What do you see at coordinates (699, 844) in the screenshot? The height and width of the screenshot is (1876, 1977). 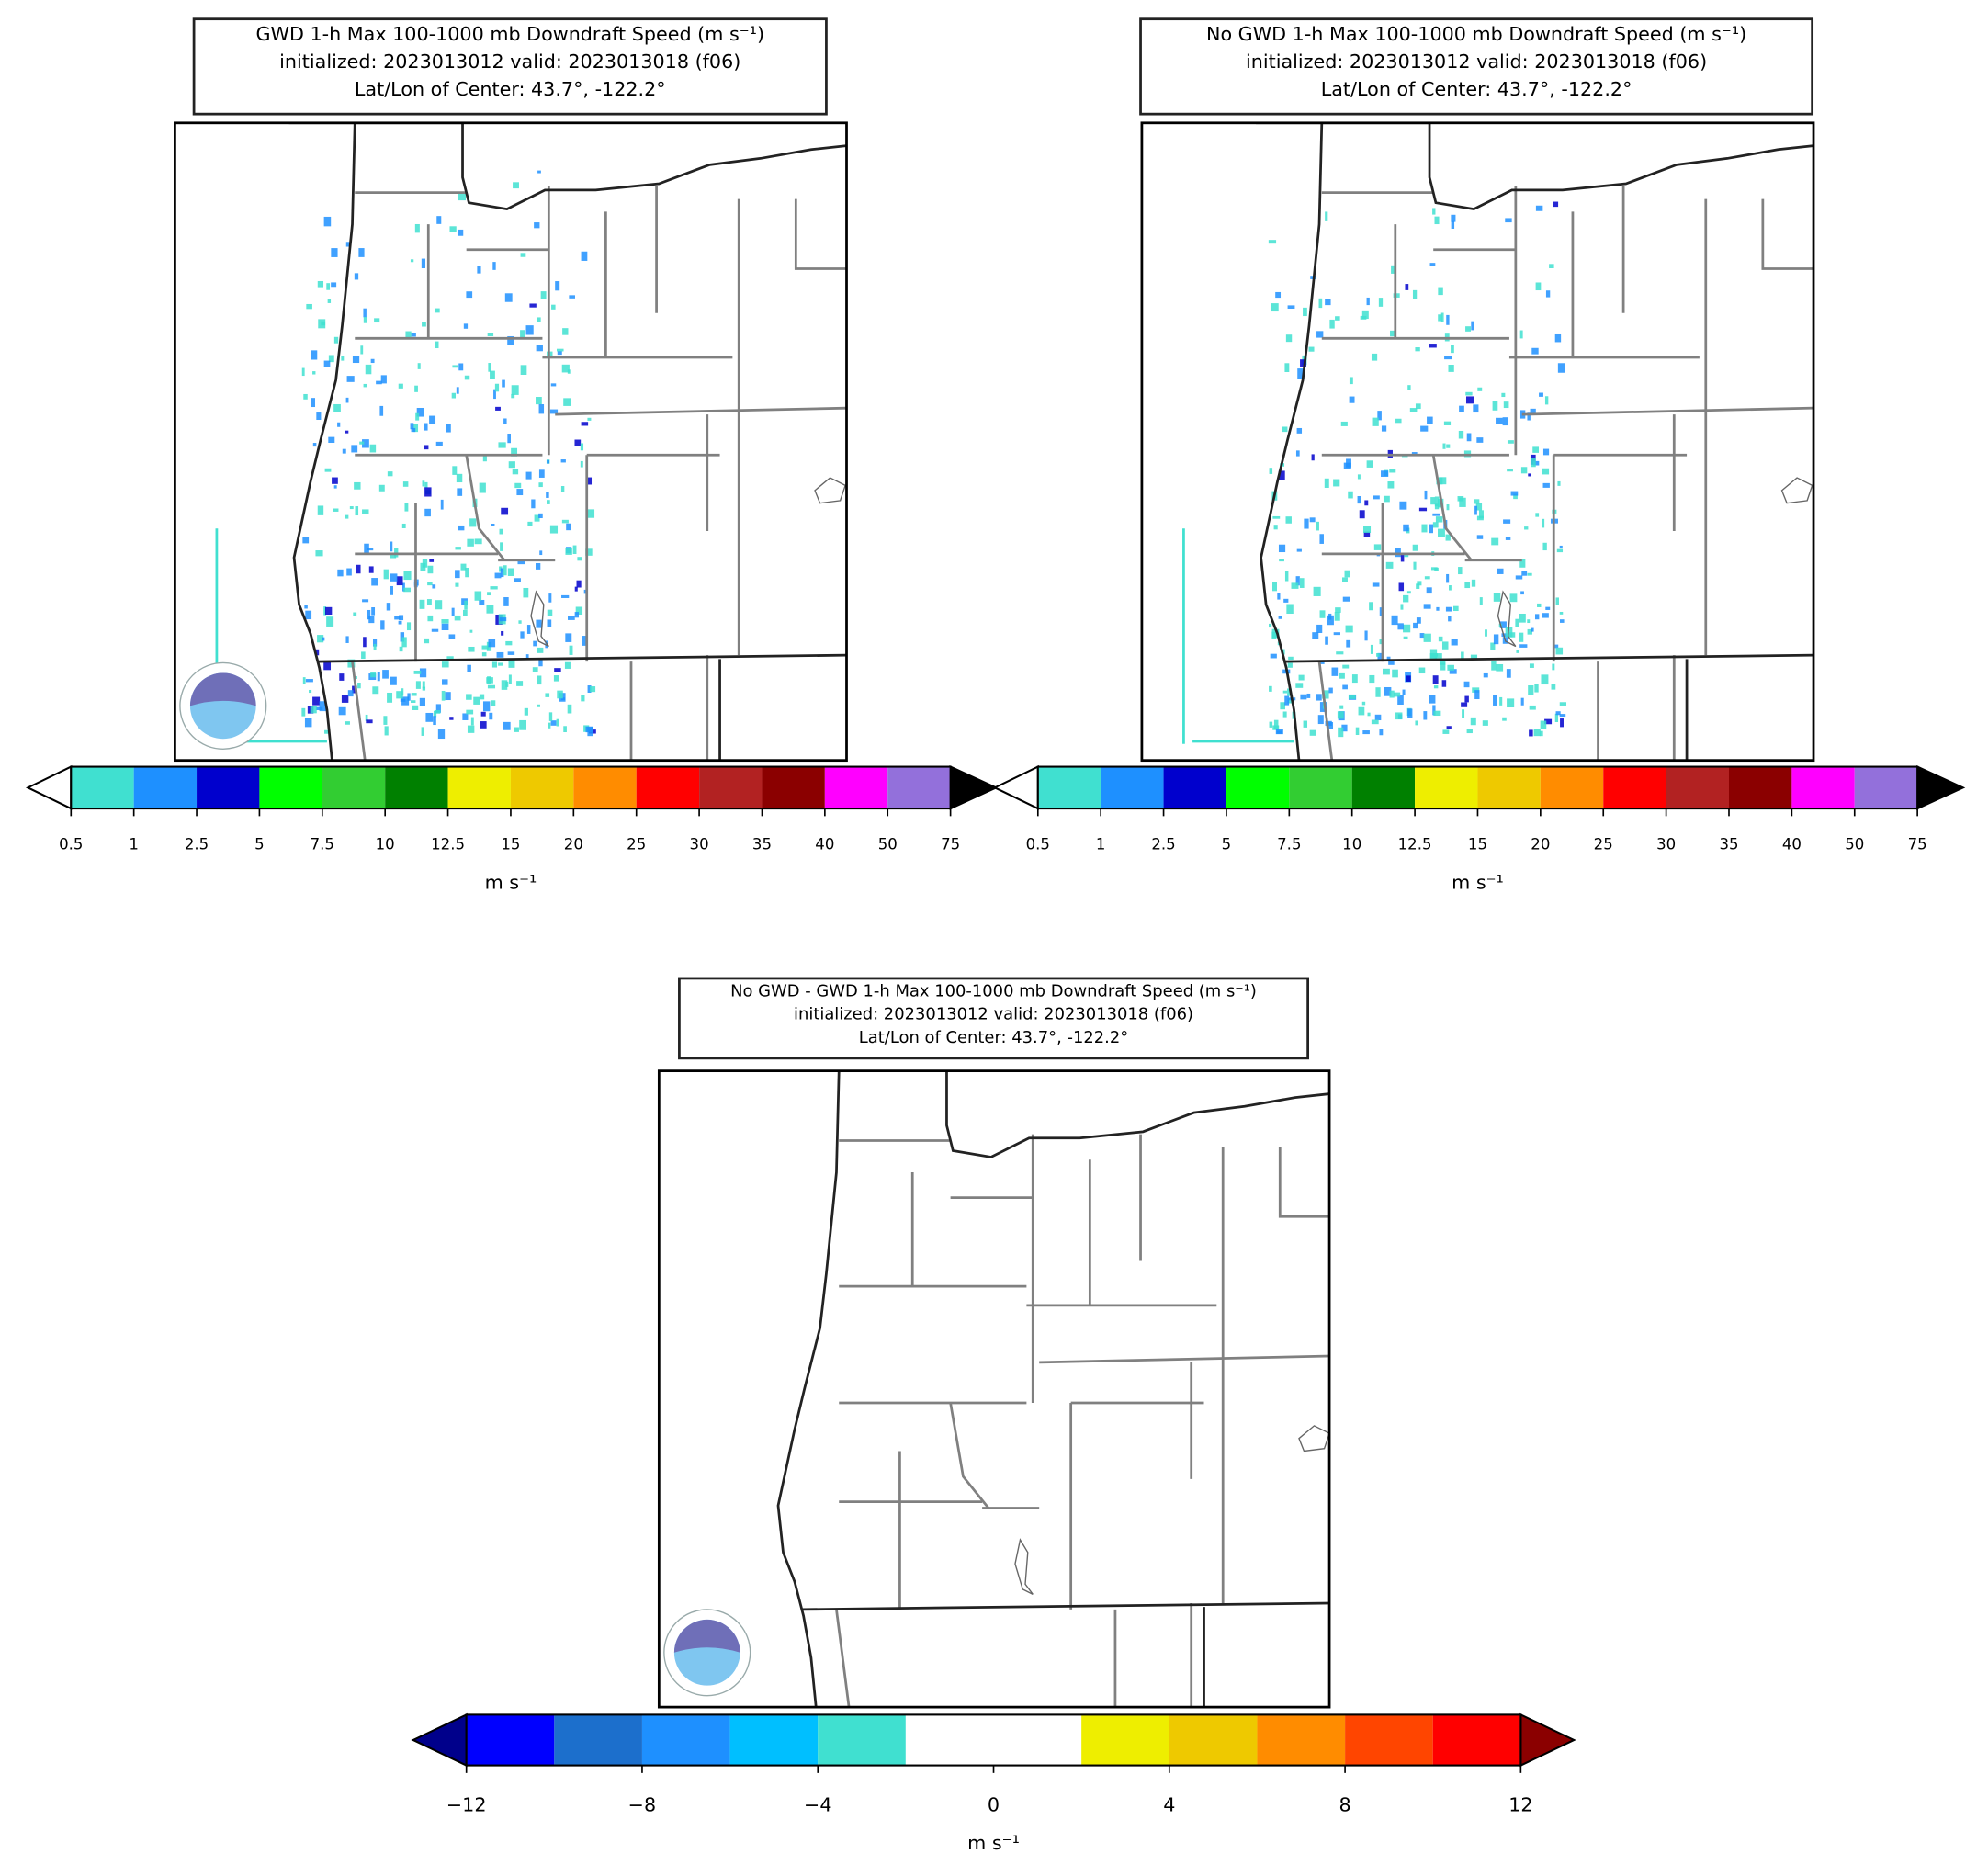 I see `colorbar-tick-label: 30` at bounding box center [699, 844].